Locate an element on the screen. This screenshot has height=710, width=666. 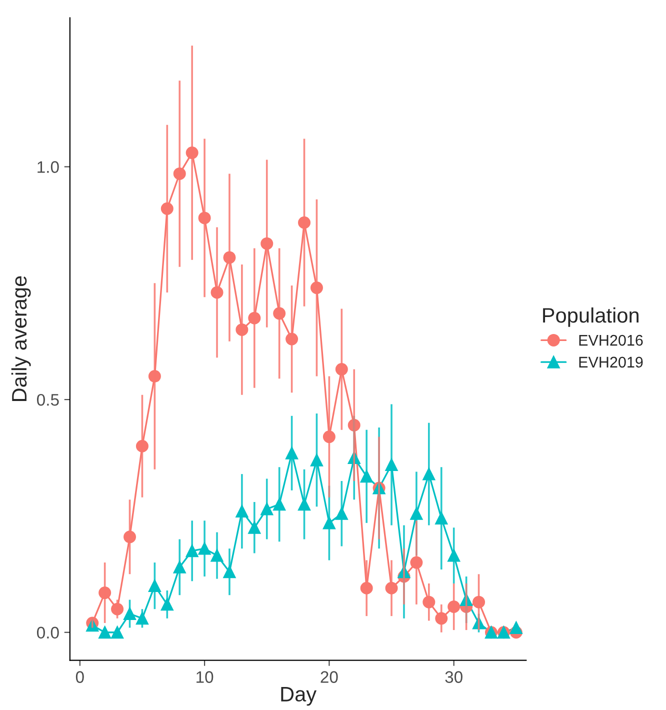
y-tick-label: 0.0 is located at coordinates (48, 632).